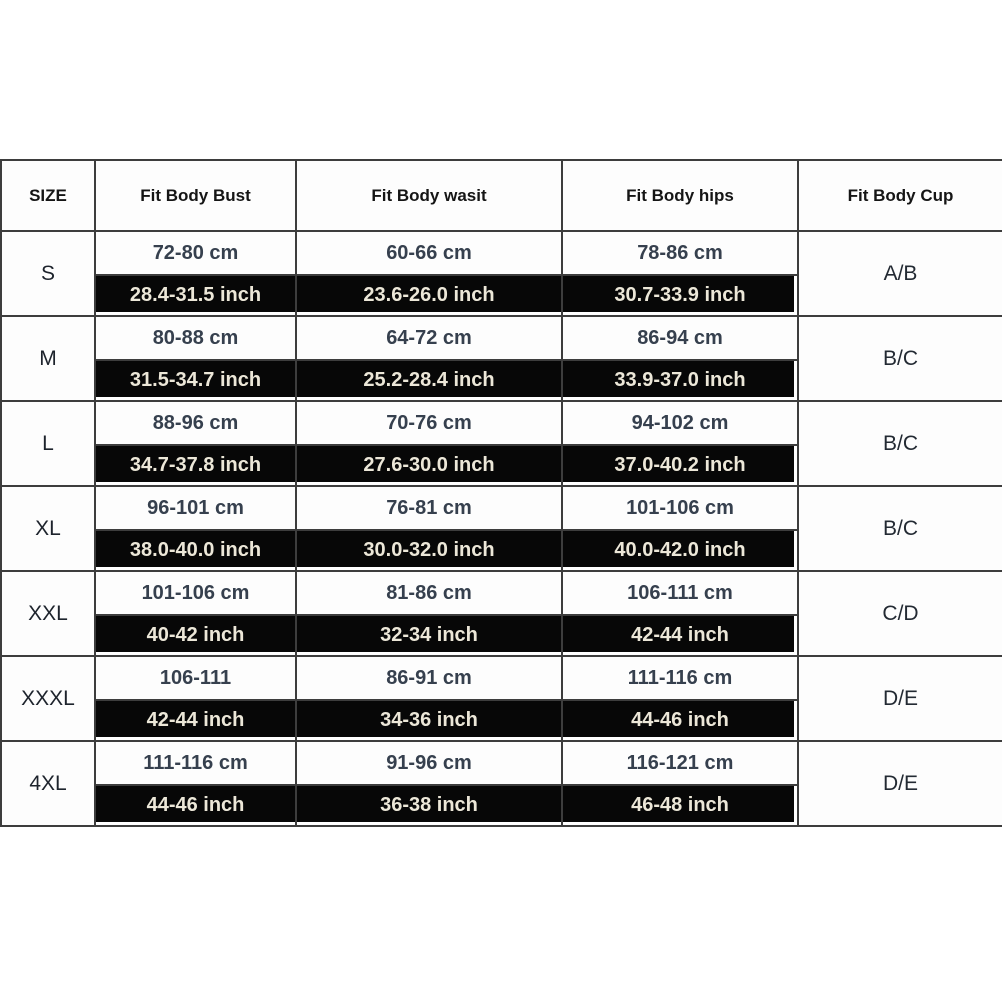 This screenshot has width=1002, height=1002. I want to click on header-size: SIZE, so click(48, 195).